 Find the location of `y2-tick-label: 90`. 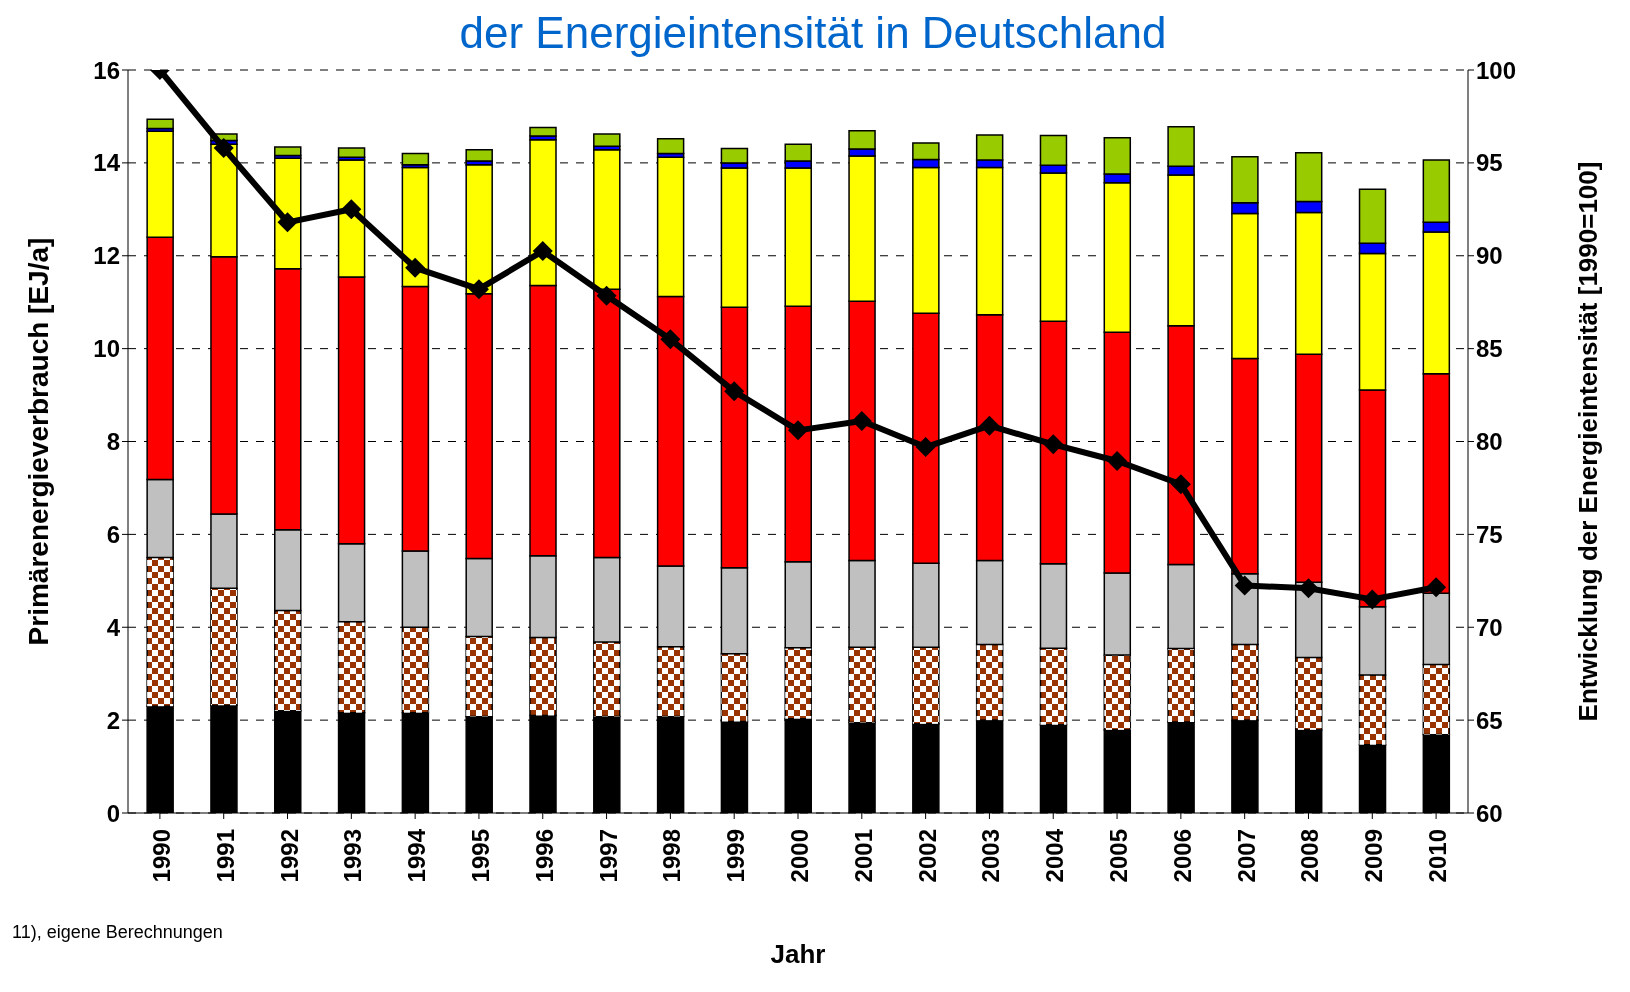

y2-tick-label: 90 is located at coordinates (1489, 256).